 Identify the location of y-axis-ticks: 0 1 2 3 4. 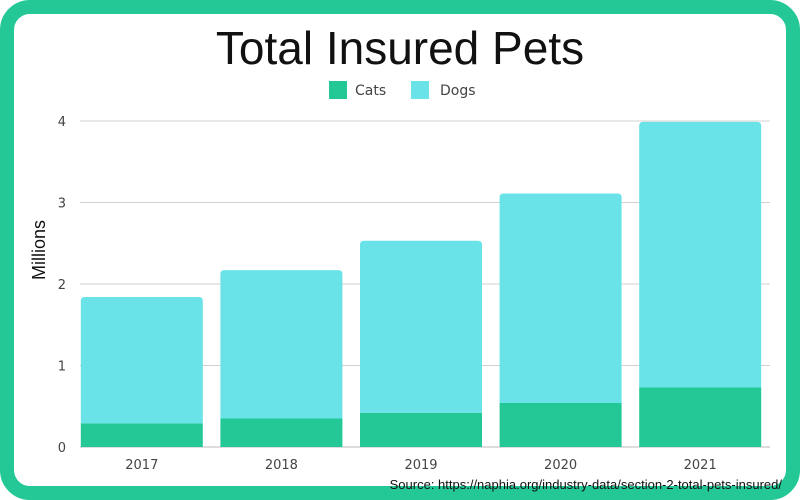
(62, 285).